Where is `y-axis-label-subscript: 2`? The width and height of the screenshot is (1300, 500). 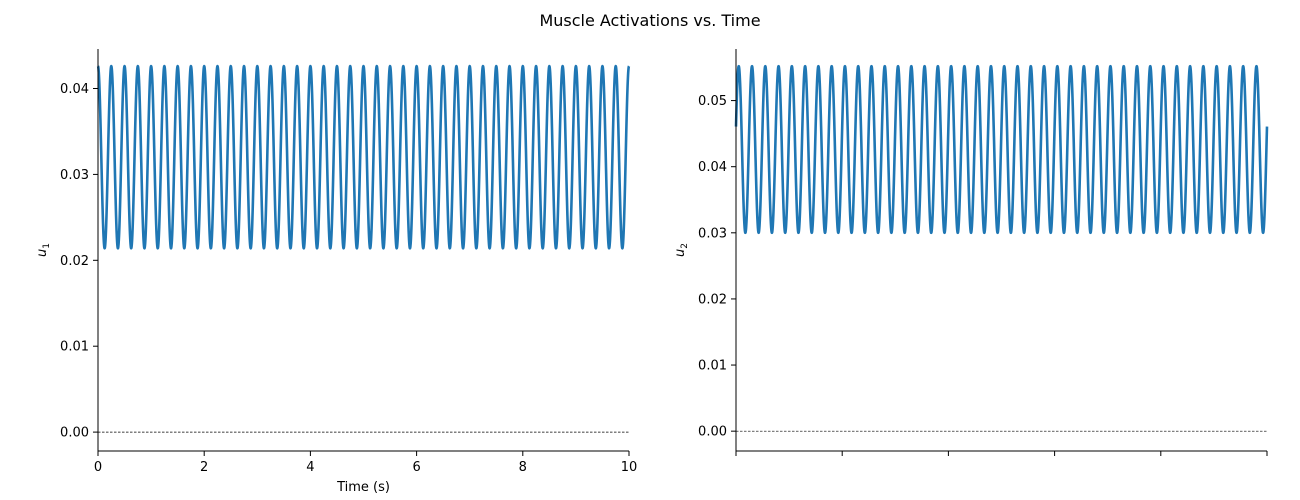 y-axis-label-subscript: 2 is located at coordinates (685, 246).